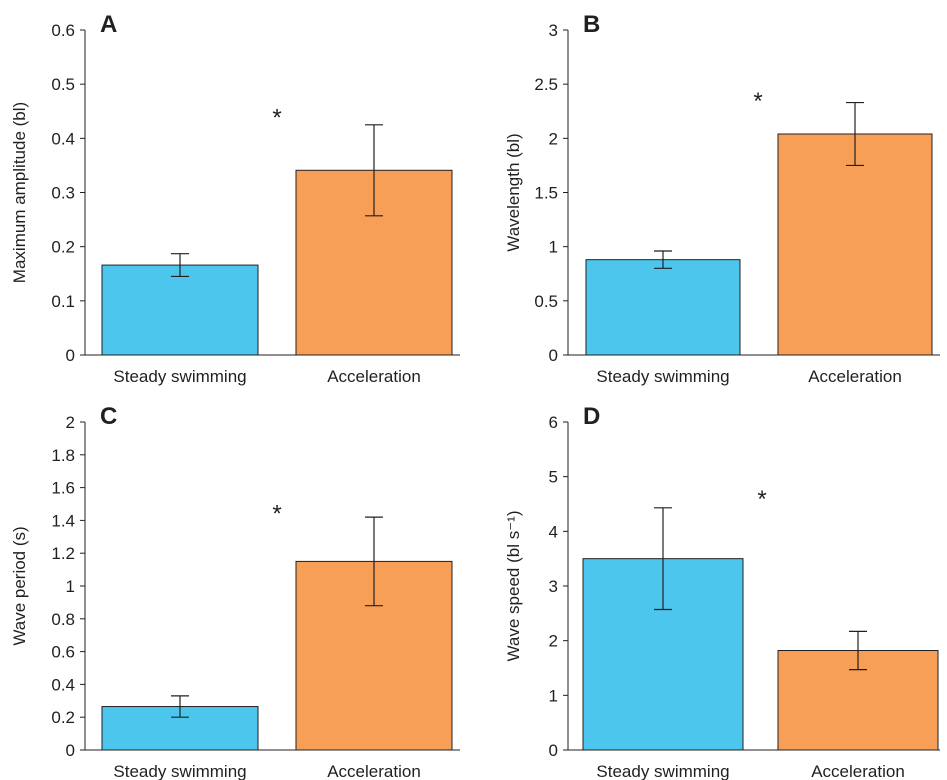  Describe the element at coordinates (63, 455) in the screenshot. I see `y-tick-label: 1.8` at that location.